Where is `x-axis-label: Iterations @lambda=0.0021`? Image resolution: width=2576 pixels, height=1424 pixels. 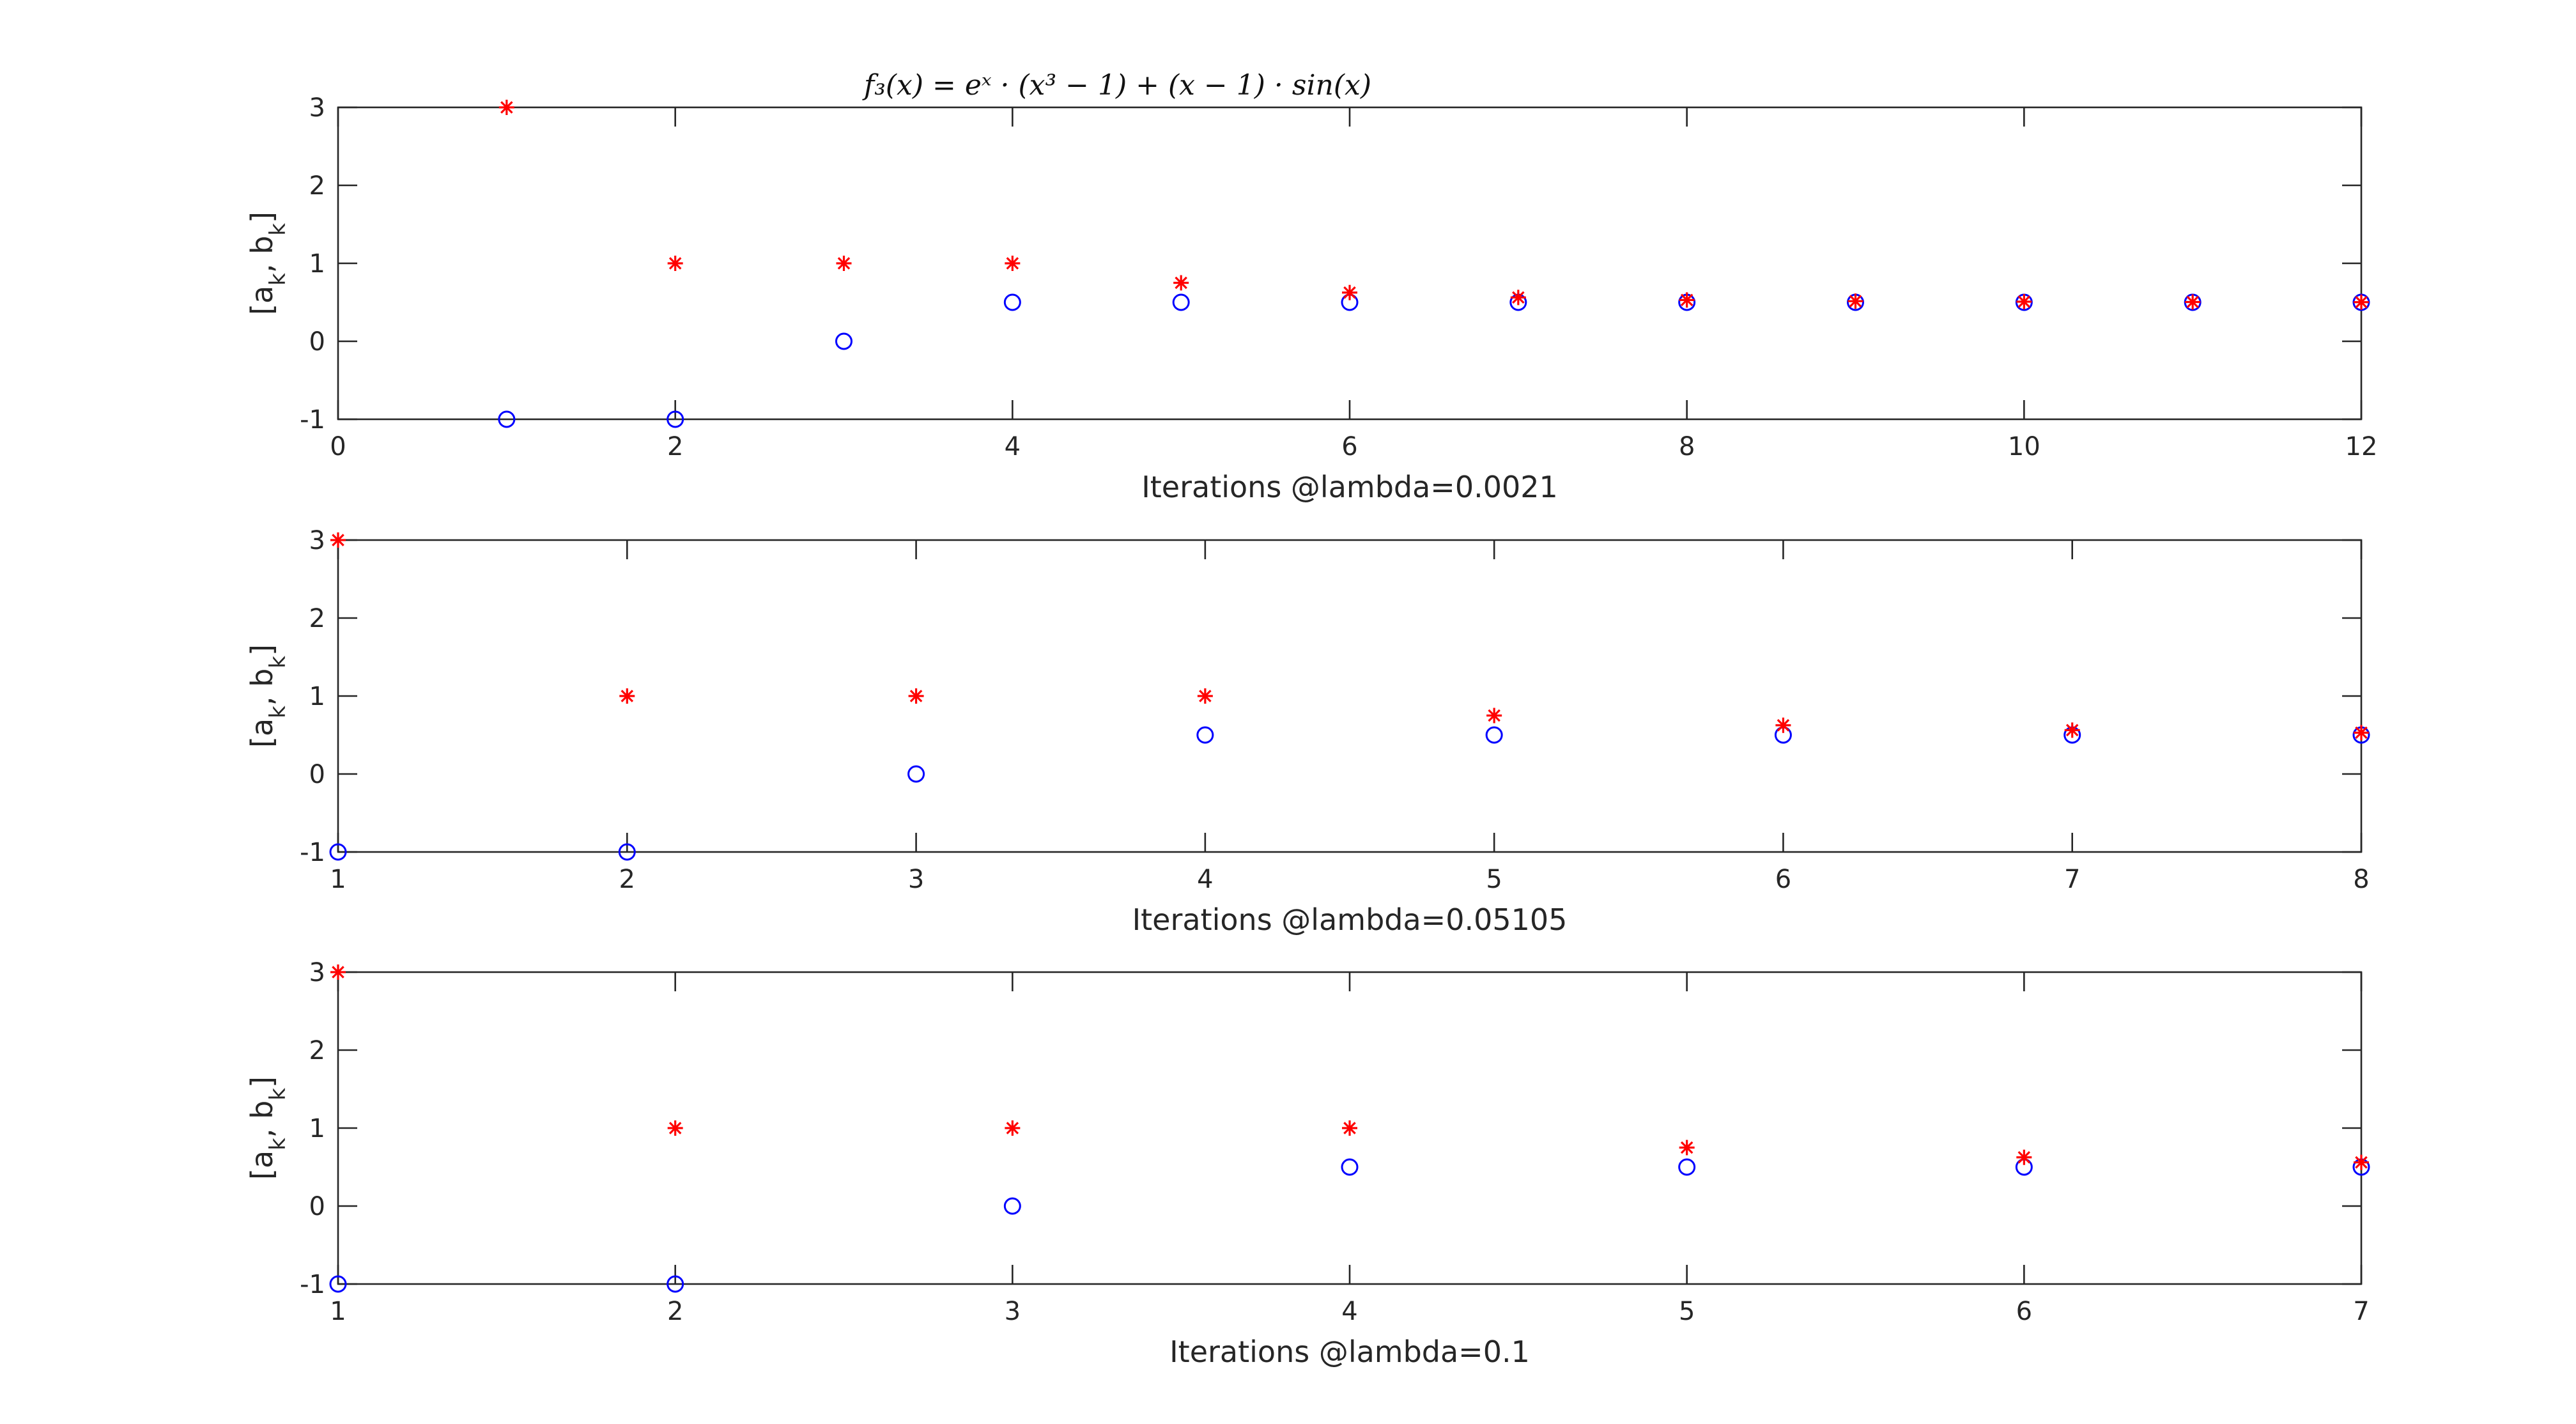
x-axis-label: Iterations @lambda=0.0021 is located at coordinates (1349, 487).